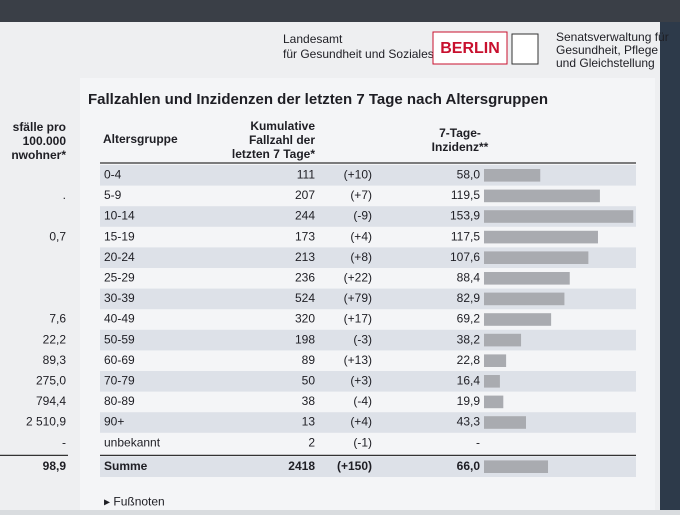 The image size is (680, 515). Describe the element at coordinates (113, 195) in the screenshot. I see `age-group: 5-9` at that location.